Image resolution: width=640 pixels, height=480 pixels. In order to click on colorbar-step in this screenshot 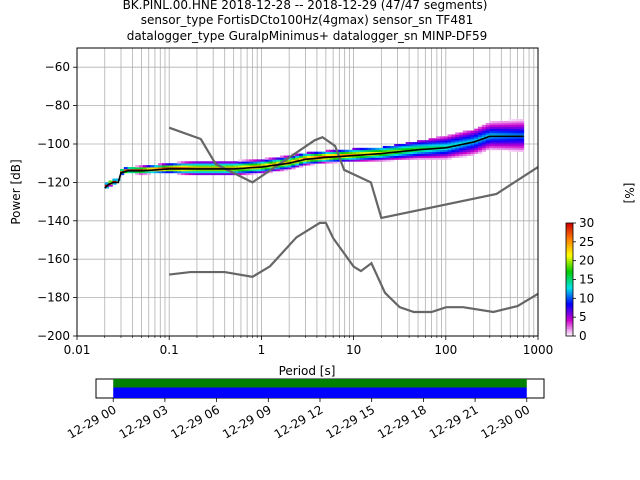, I will do `click(569, 297)`.